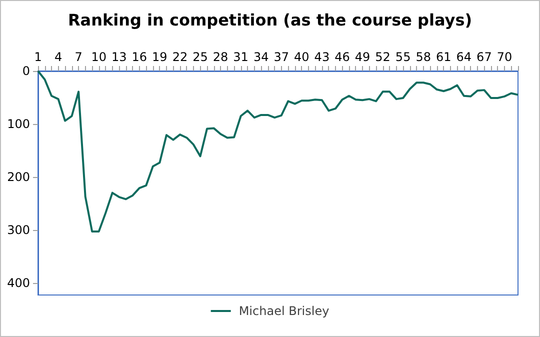 Image resolution: width=540 pixels, height=337 pixels. Describe the element at coordinates (240, 57) in the screenshot. I see `x-tick-label: 31` at that location.